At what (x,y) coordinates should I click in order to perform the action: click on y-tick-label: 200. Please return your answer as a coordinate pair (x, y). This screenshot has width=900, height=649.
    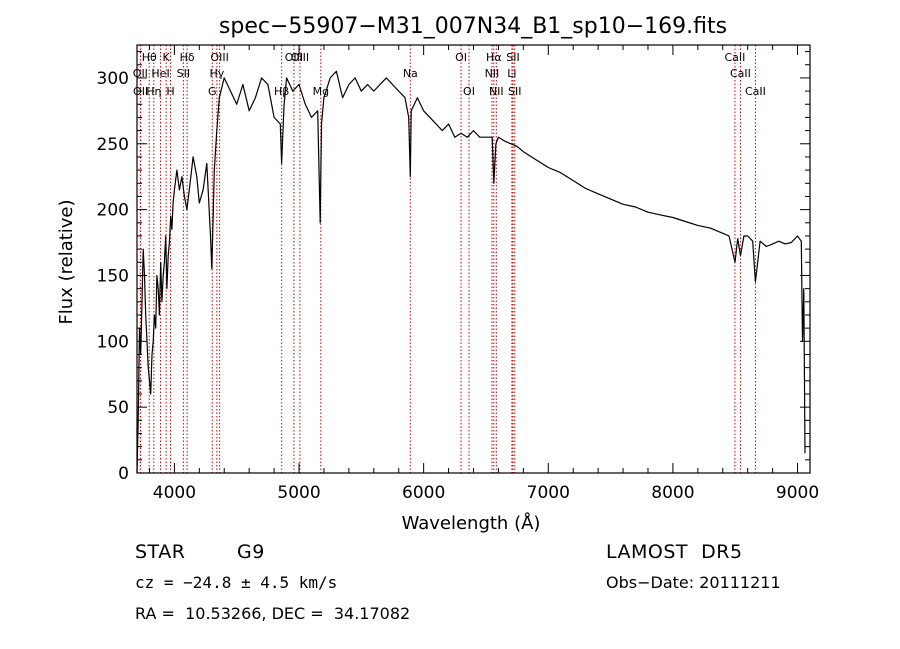
    Looking at the image, I should click on (113, 211).